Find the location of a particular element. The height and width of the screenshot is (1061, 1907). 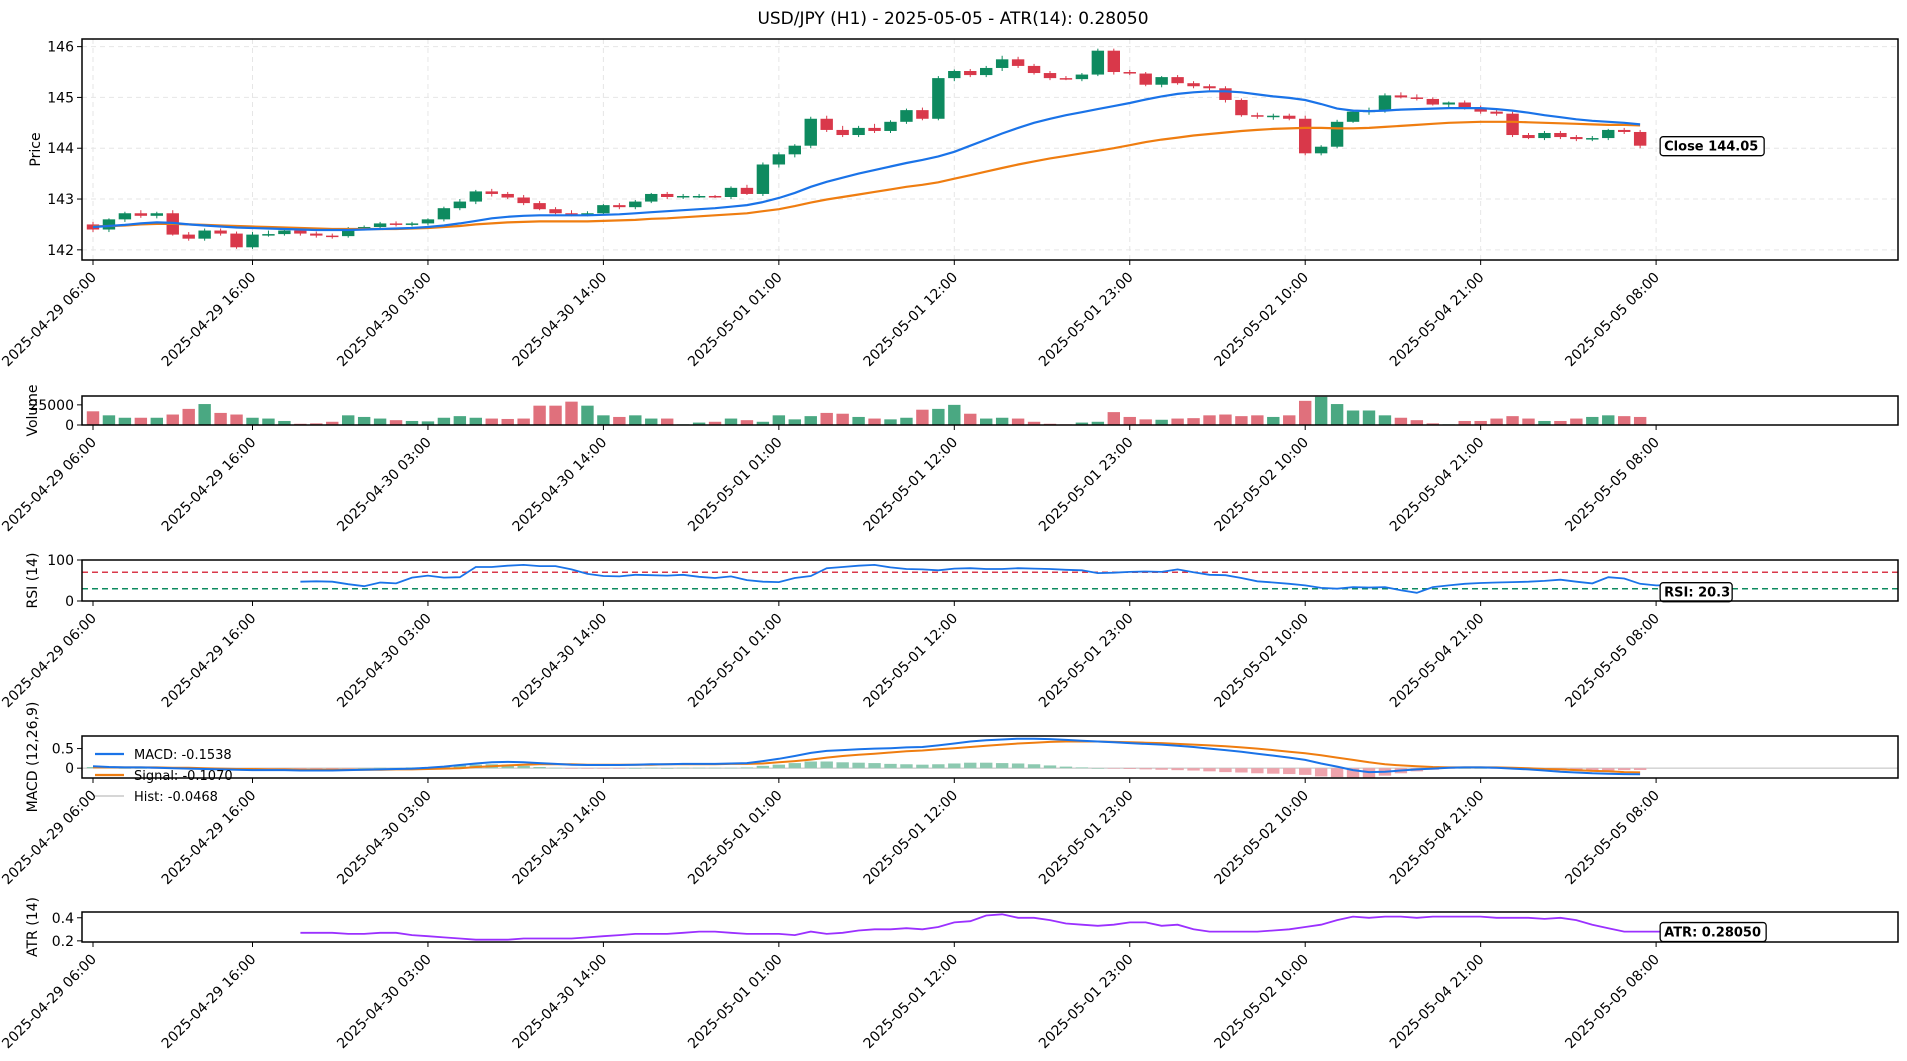

x-tick-label: 2025-05-01 12:00 is located at coordinates (911, 838).